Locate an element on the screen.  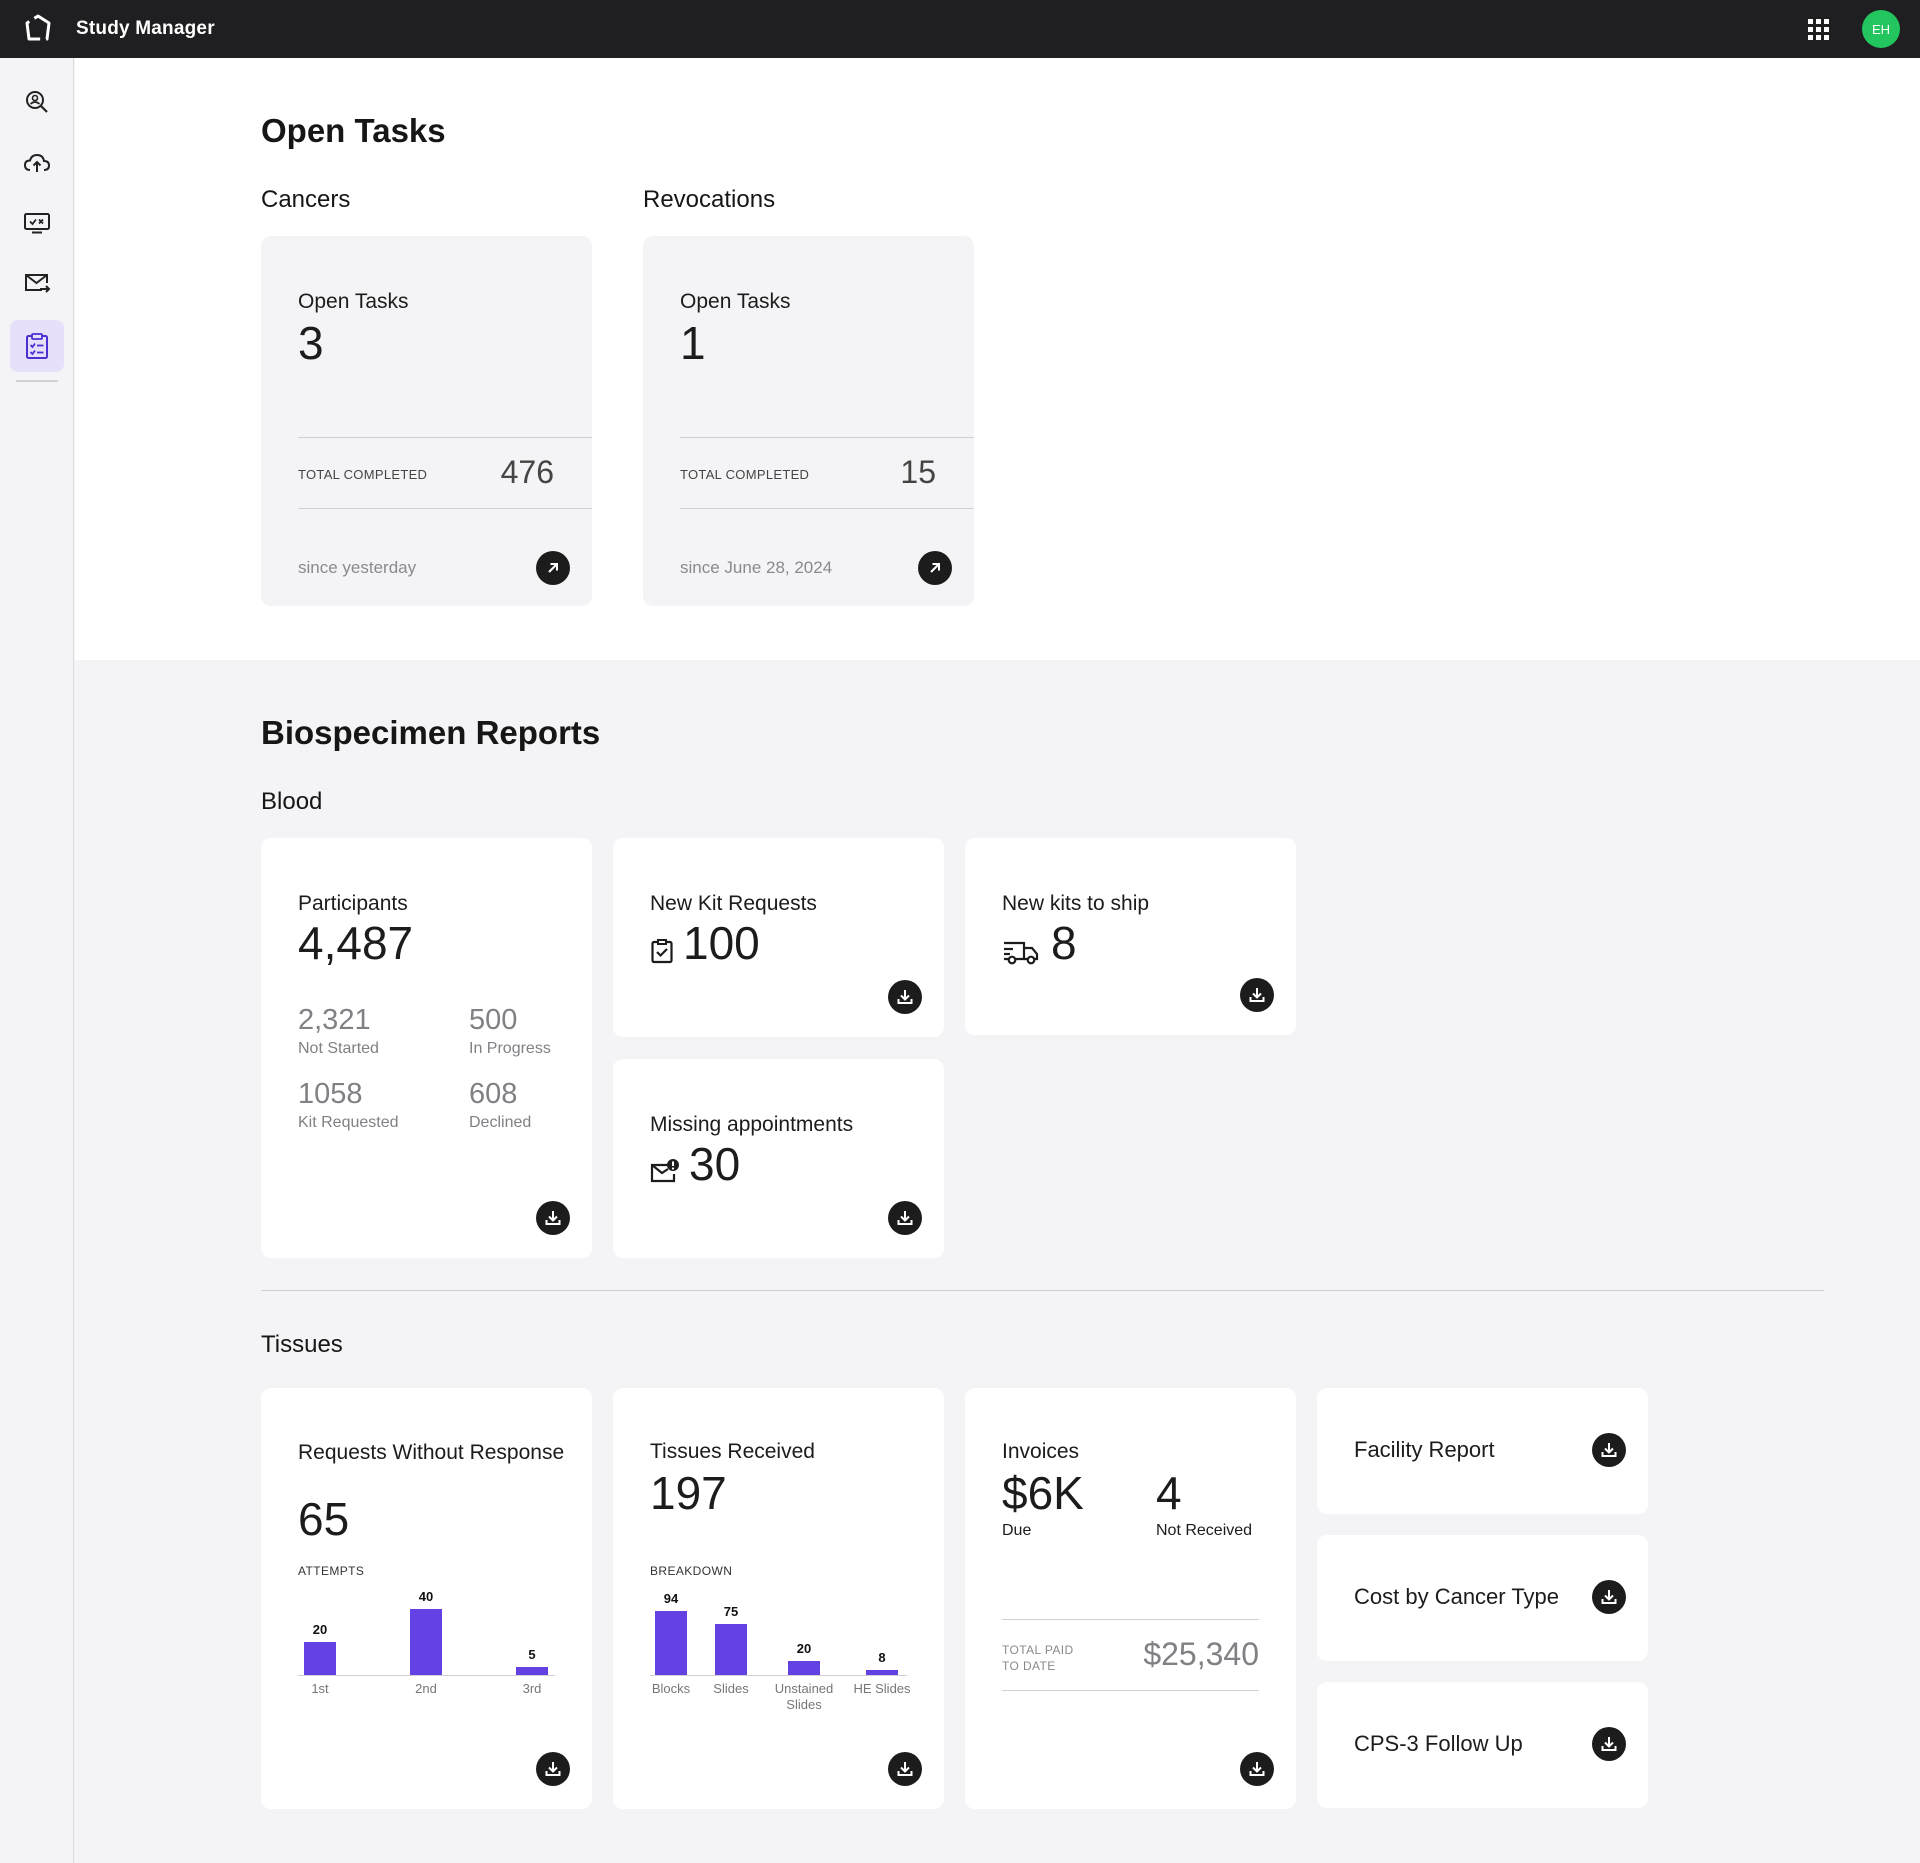
report-title: CPS-3 Follow Up is located at coordinates (1438, 1743).